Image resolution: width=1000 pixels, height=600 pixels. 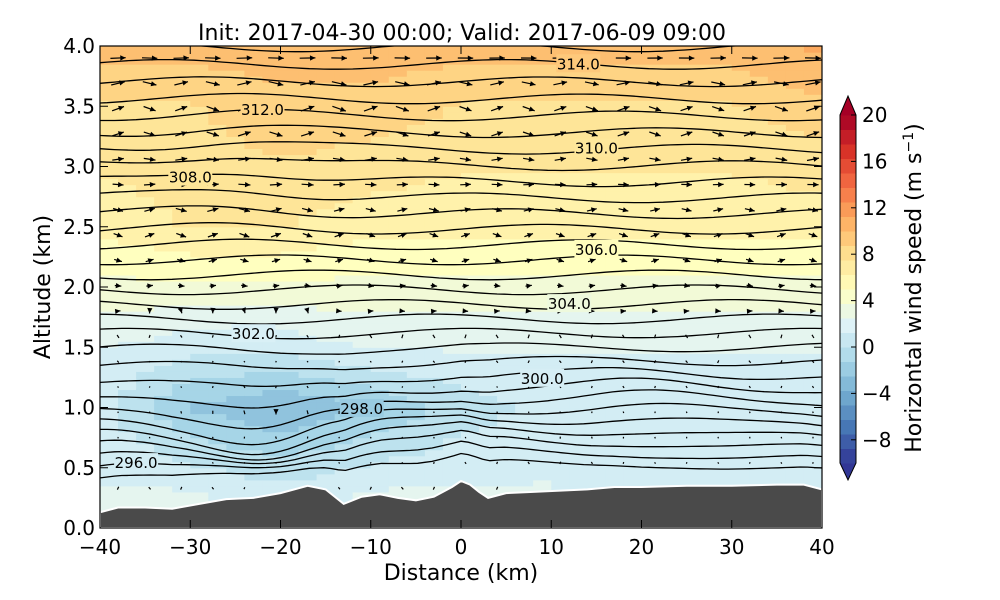 I want to click on x-tick-label: 0, so click(x=461, y=547).